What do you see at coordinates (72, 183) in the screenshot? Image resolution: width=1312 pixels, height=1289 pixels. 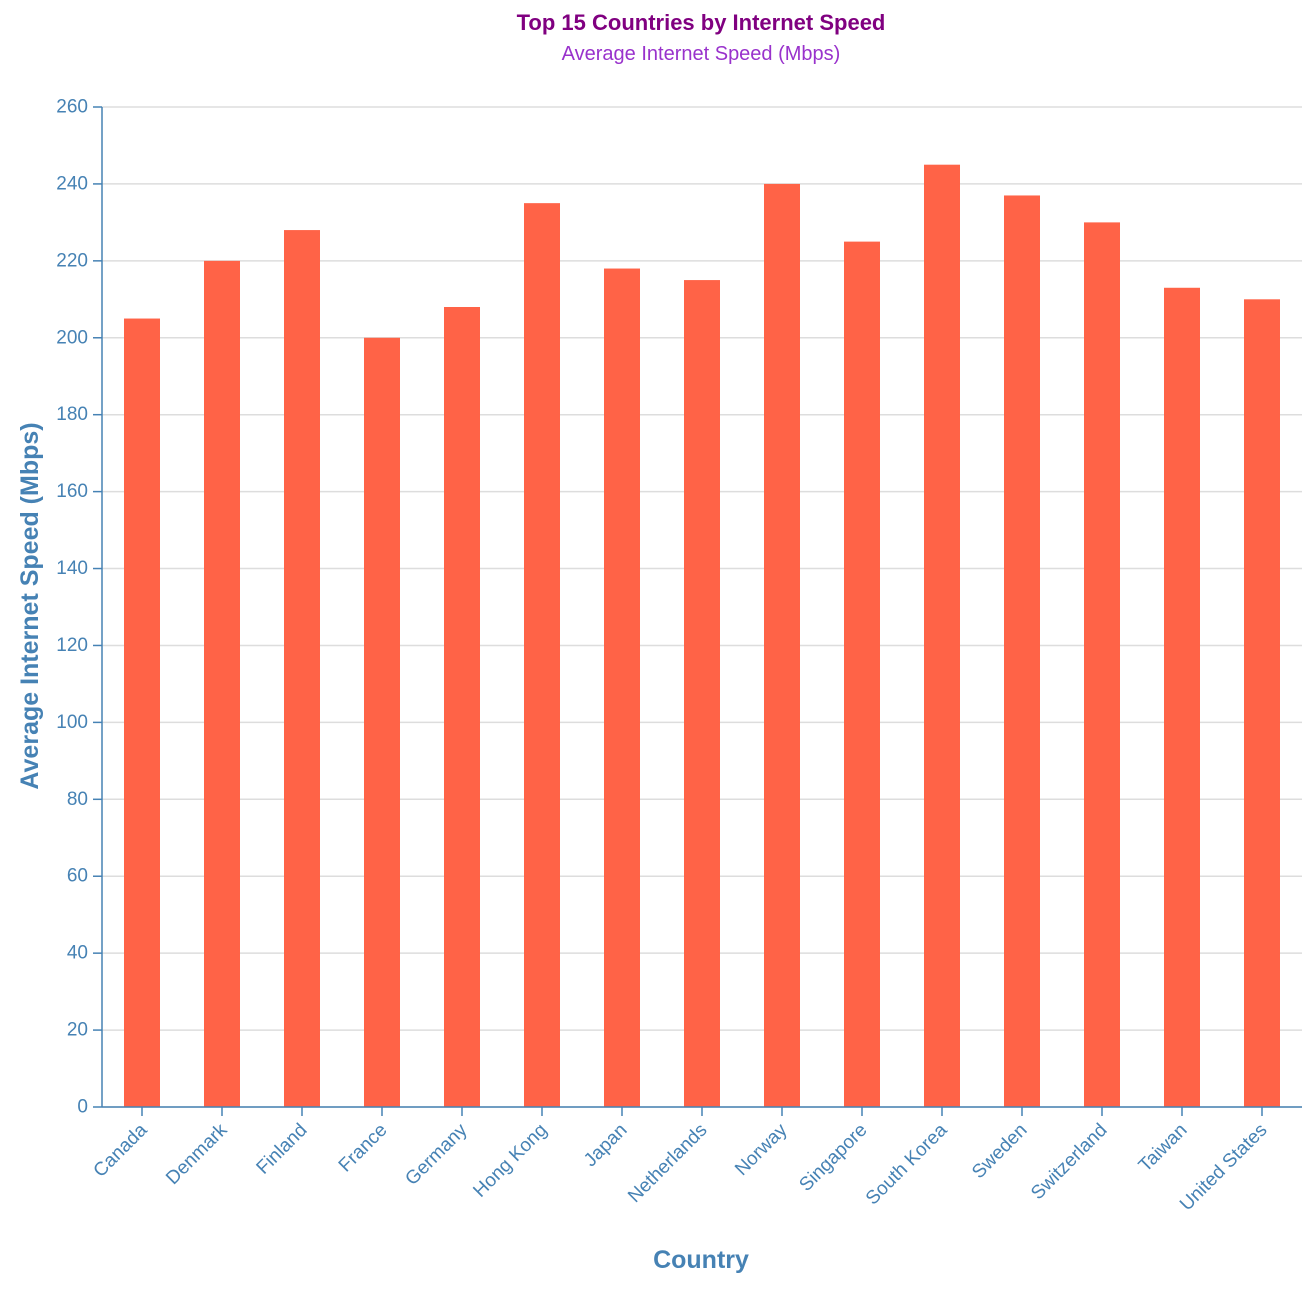 I see `y-tick-label: 240` at bounding box center [72, 183].